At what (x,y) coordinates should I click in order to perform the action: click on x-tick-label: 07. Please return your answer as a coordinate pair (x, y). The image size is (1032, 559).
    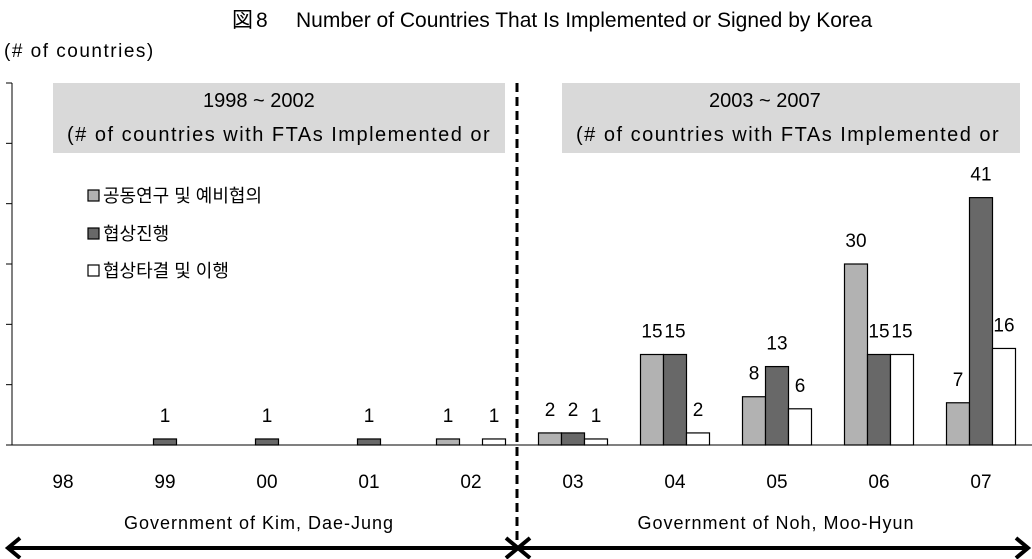
    Looking at the image, I should click on (980, 482).